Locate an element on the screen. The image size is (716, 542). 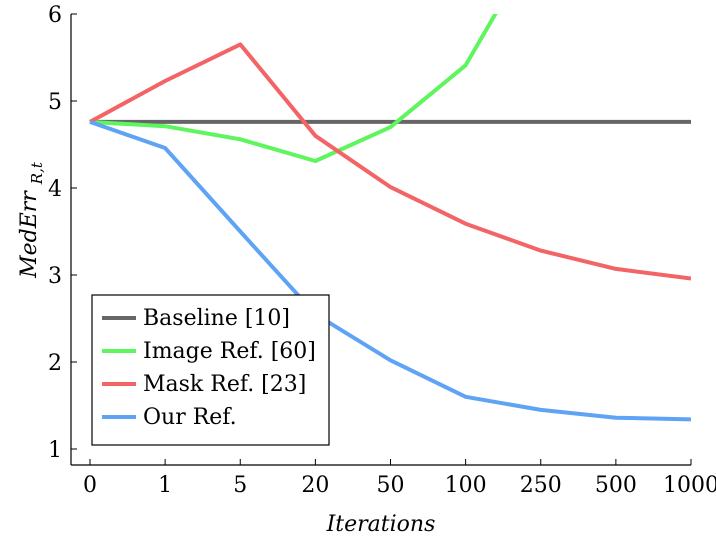
x-tick-label: 5 is located at coordinates (240, 485).